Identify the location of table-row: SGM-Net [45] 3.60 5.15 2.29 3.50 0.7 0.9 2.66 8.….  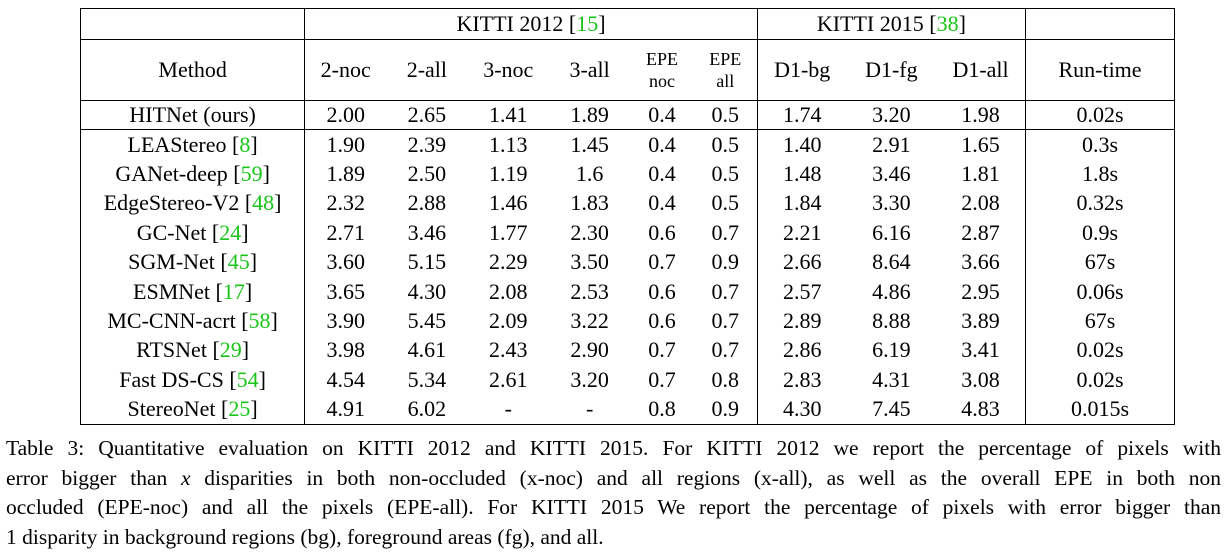
(628, 262).